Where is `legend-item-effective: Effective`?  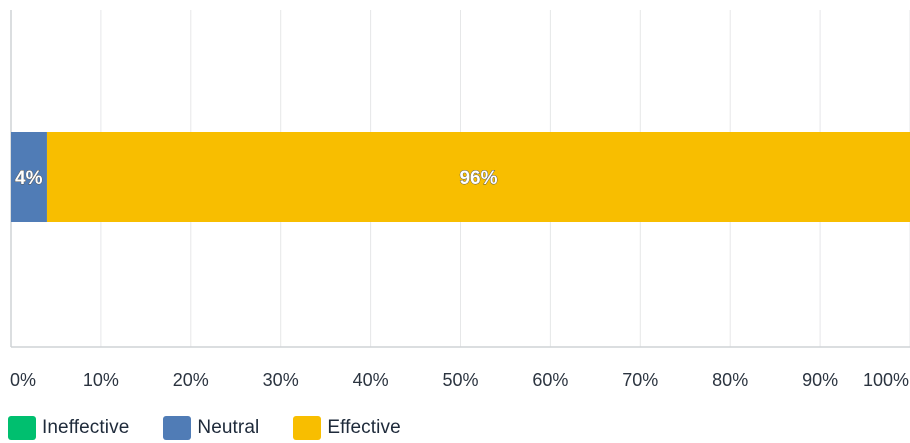 legend-item-effective: Effective is located at coordinates (347, 428).